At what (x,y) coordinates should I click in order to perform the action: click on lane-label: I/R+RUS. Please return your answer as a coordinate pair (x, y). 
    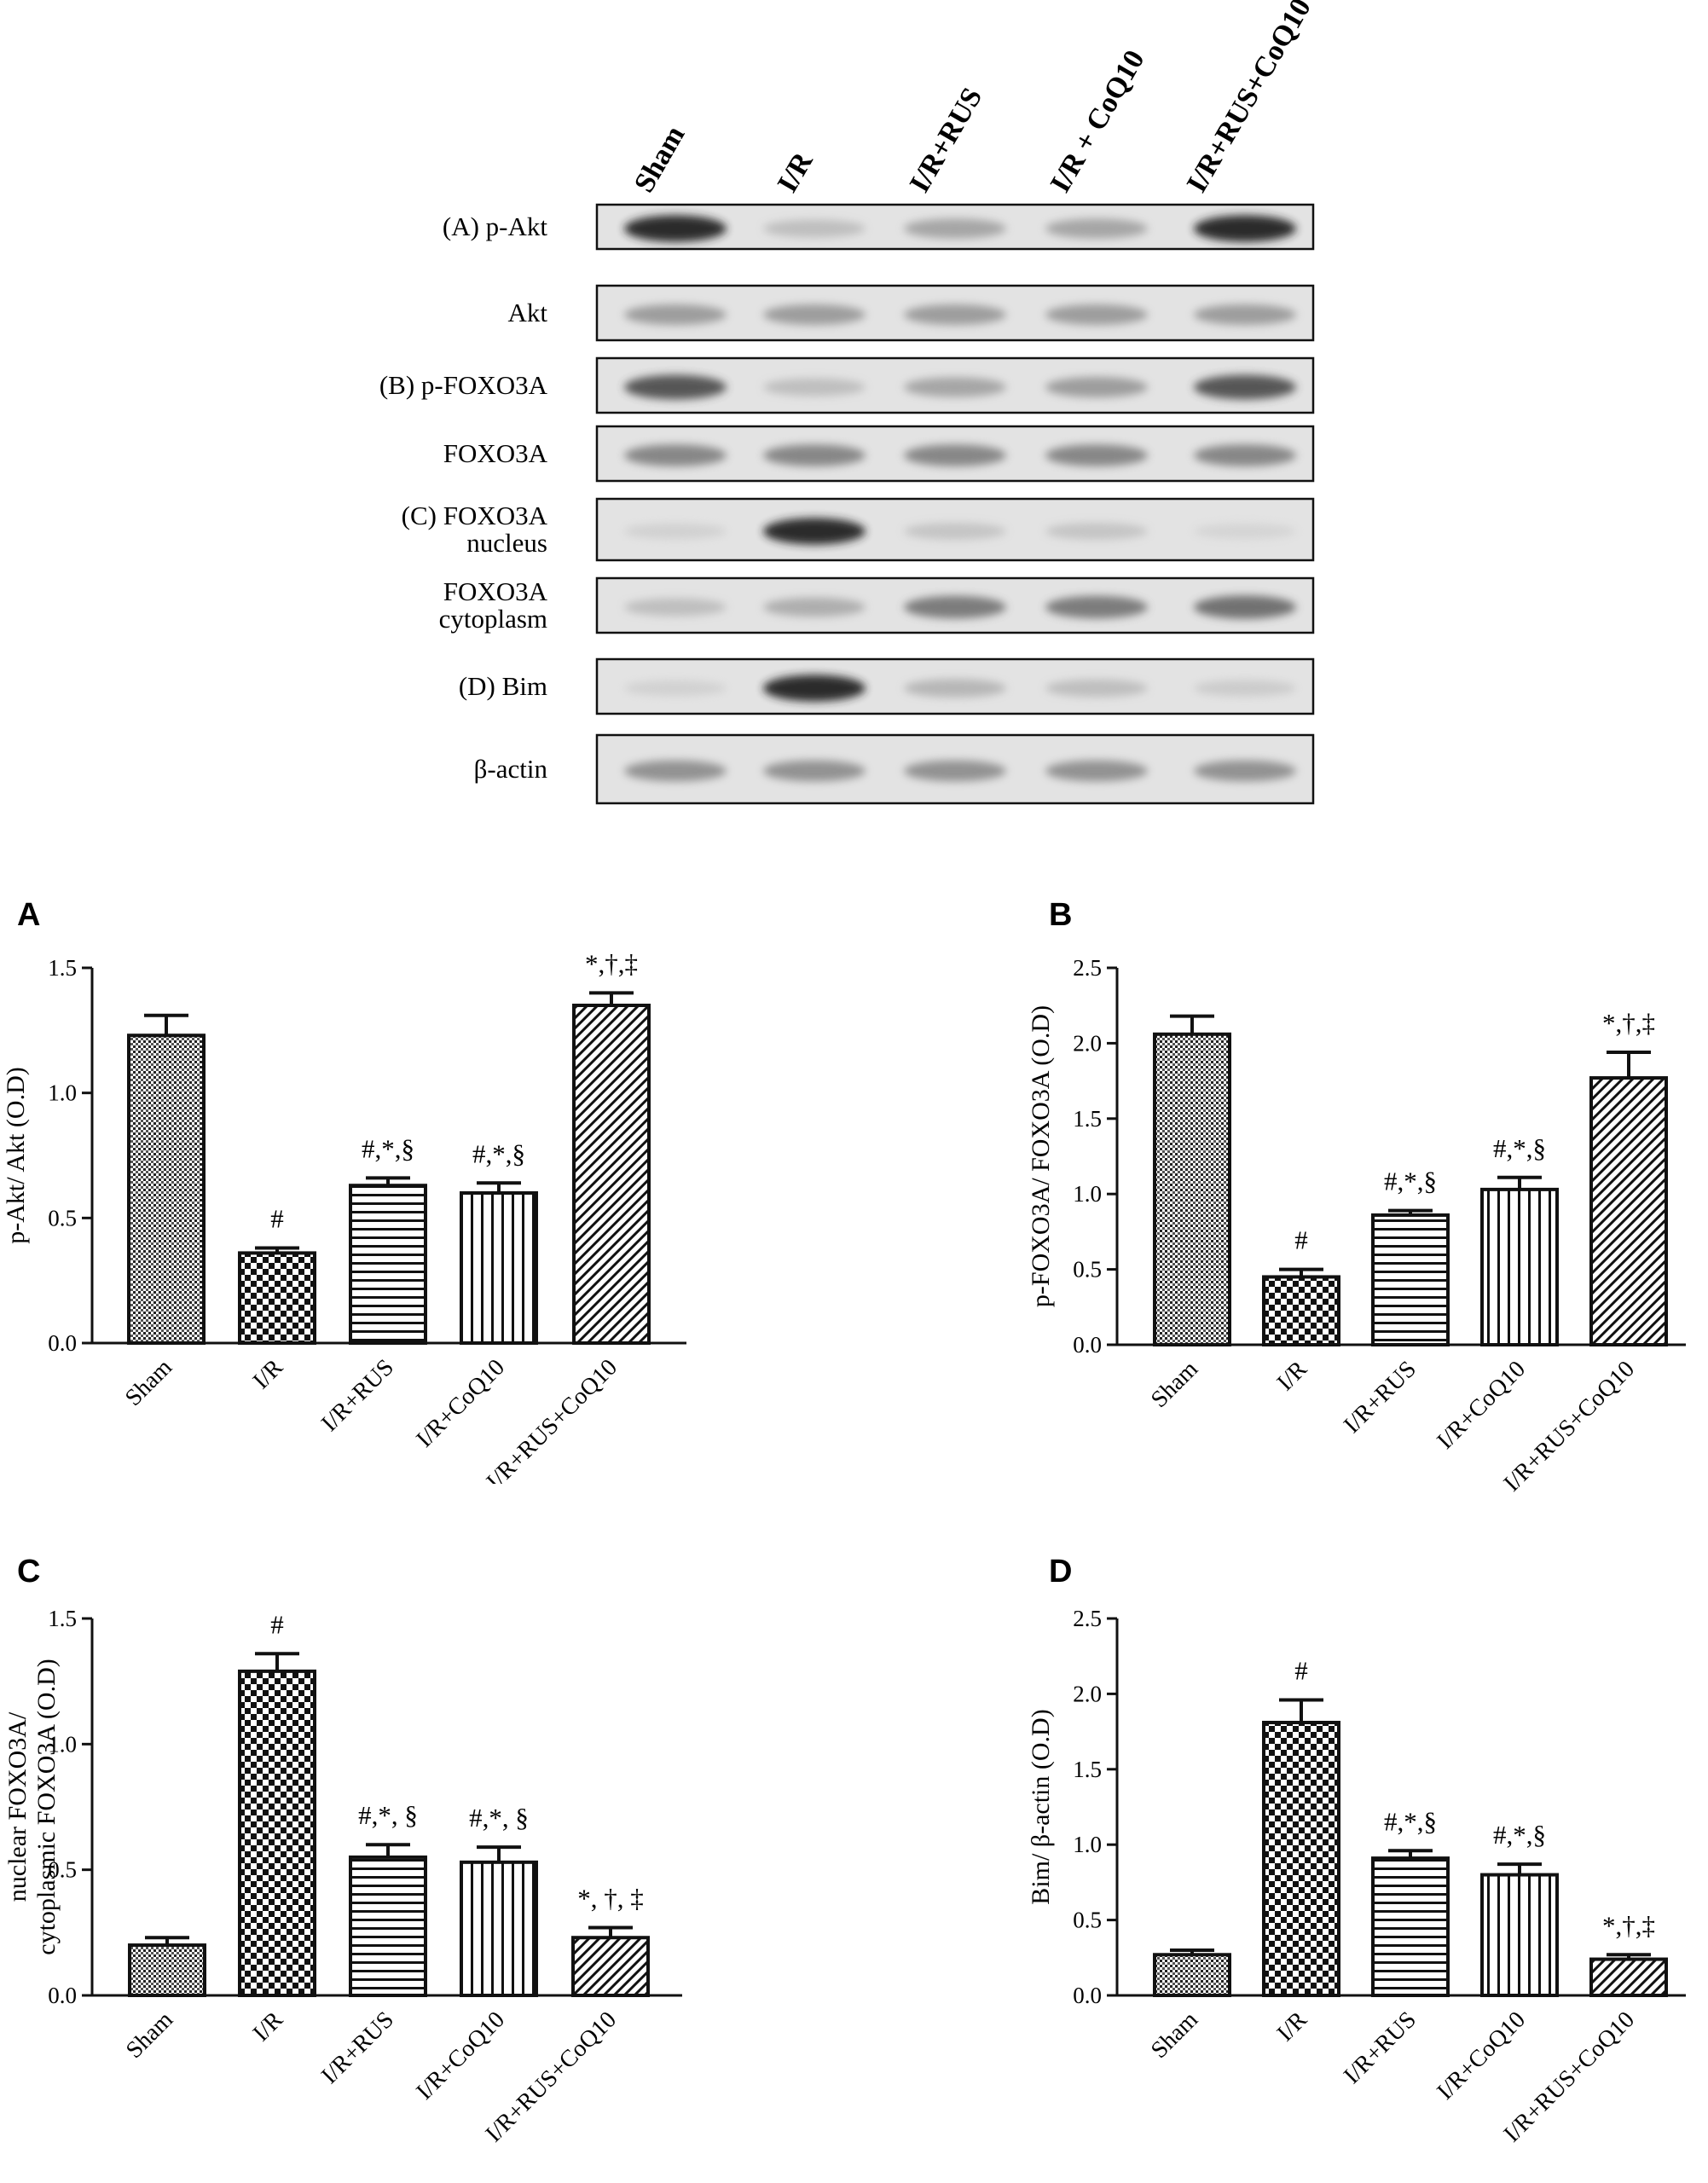
    Looking at the image, I should click on (946, 141).